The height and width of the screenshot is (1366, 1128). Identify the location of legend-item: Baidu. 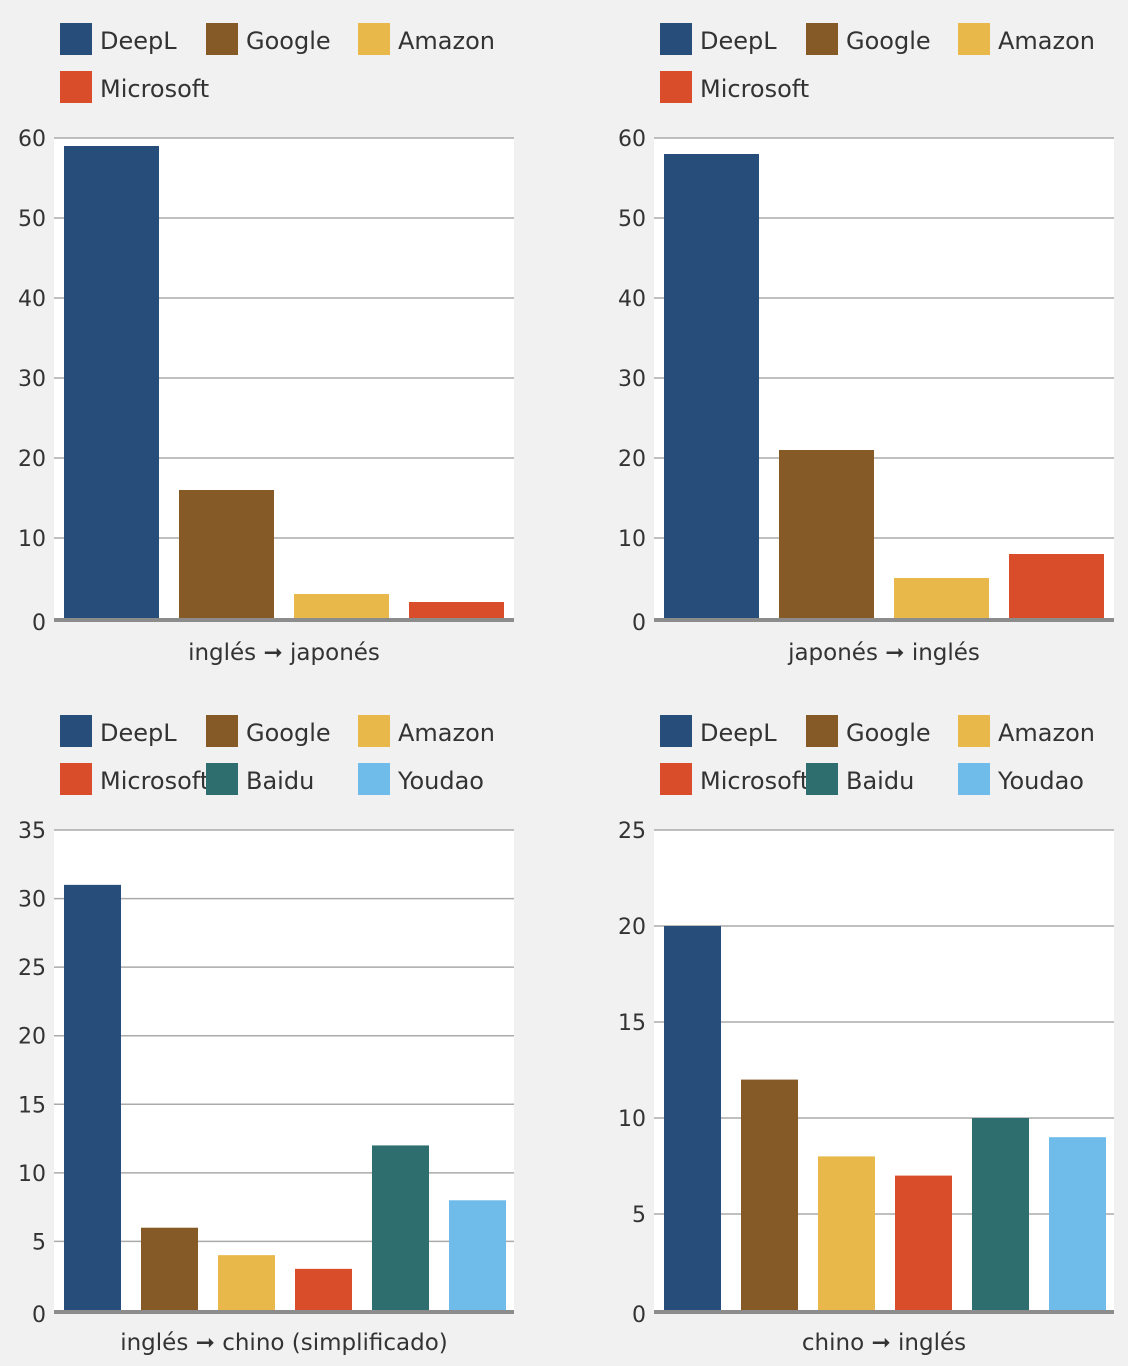
(260, 779).